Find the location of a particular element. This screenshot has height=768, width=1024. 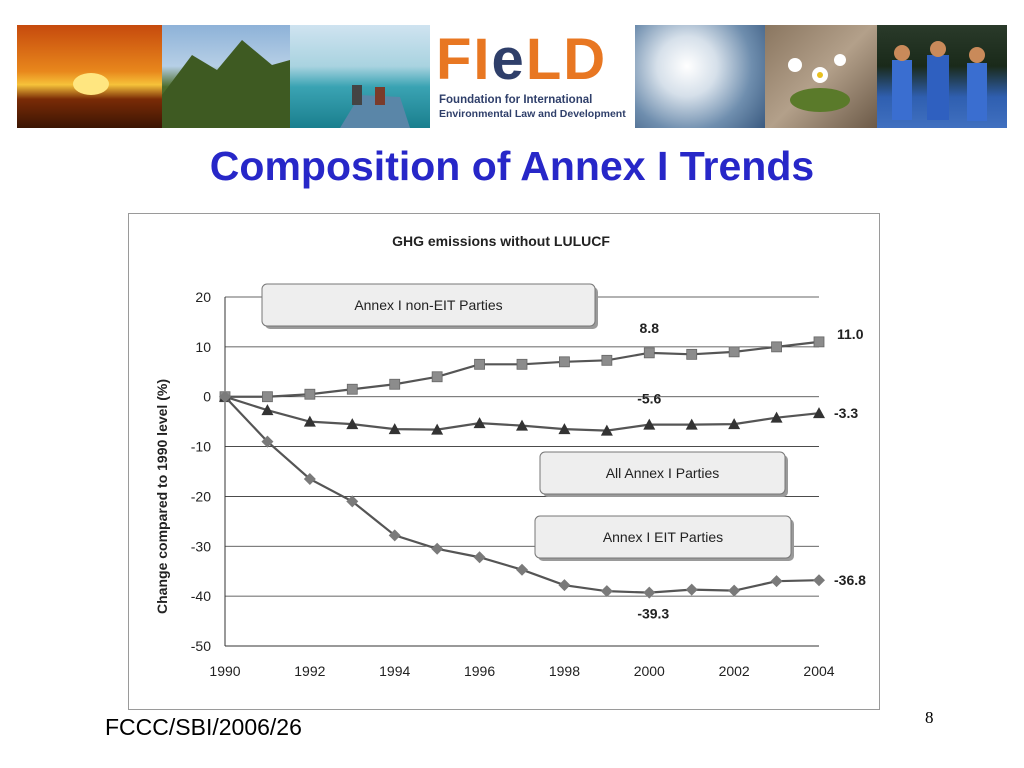

data-label: -3.3 is located at coordinates (846, 413).